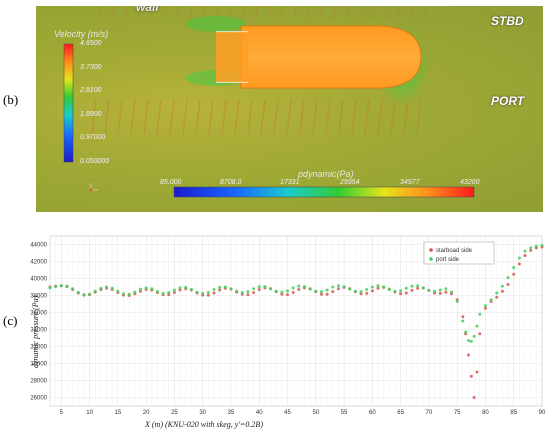 This screenshot has width=550, height=432. What do you see at coordinates (470, 182) in the screenshot?
I see `pressure-tick-label: 43200` at bounding box center [470, 182].